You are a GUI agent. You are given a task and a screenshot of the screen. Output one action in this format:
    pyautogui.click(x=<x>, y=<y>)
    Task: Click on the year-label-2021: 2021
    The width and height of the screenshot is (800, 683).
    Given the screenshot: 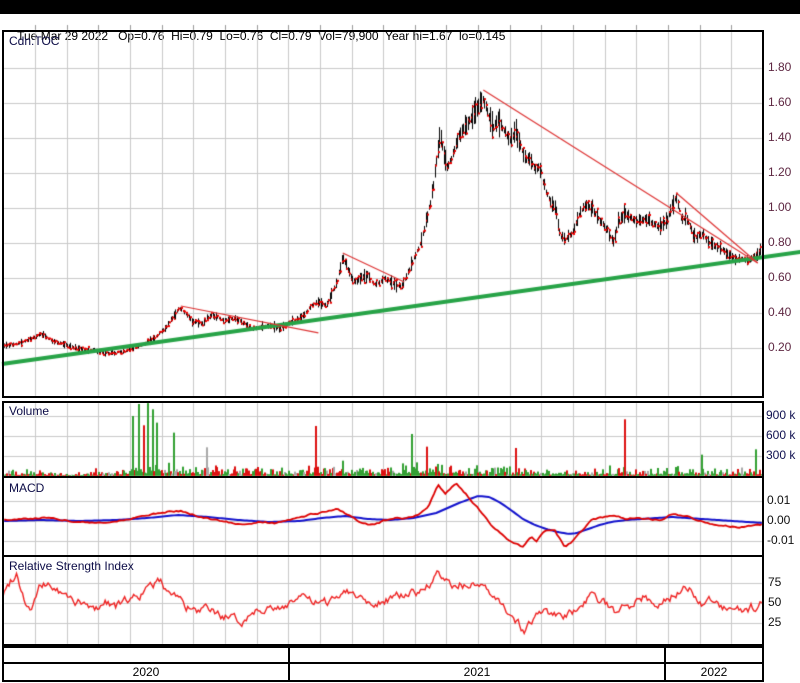 What is the action you would take?
    pyautogui.click(x=477, y=672)
    